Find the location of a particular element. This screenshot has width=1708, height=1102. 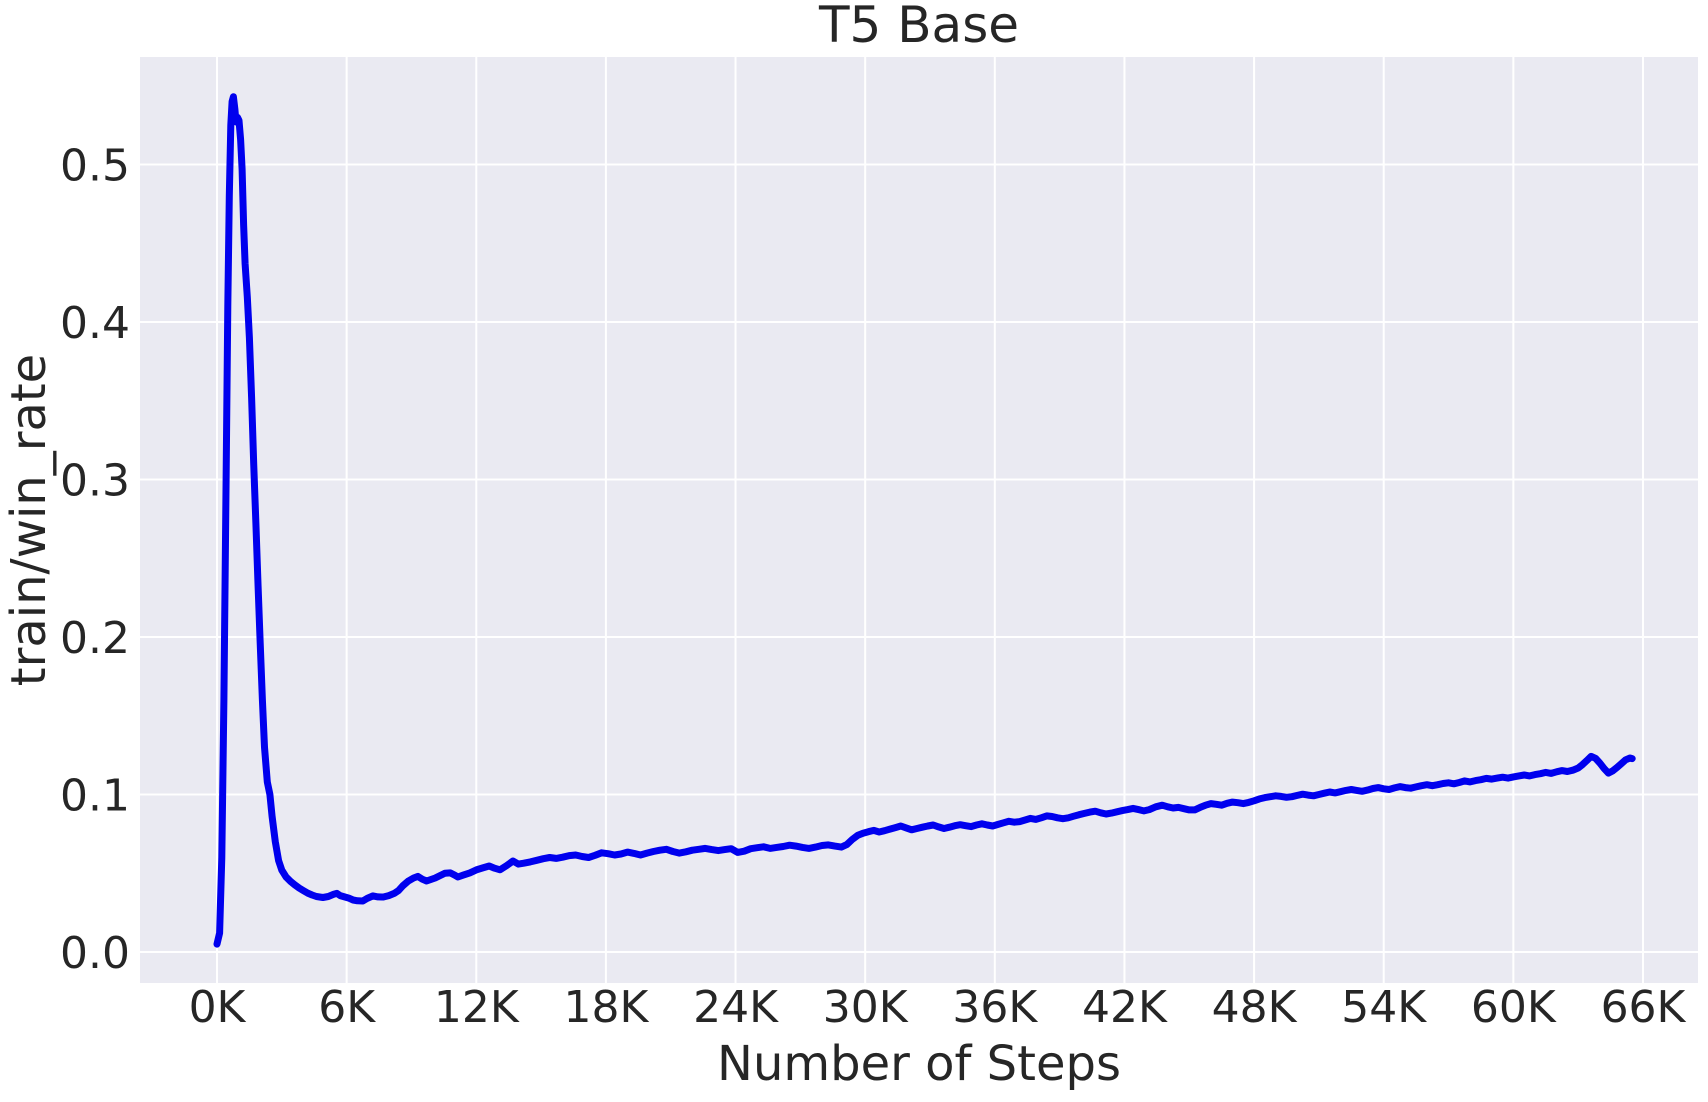

x-tick-label: 42K is located at coordinates (1125, 1007).